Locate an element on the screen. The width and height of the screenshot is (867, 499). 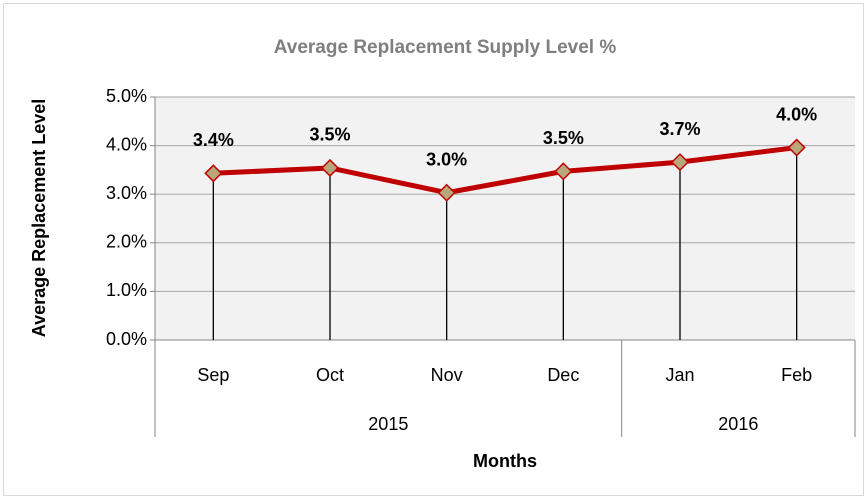
chart-title: Average Replacement Supply Level % is located at coordinates (445, 47).